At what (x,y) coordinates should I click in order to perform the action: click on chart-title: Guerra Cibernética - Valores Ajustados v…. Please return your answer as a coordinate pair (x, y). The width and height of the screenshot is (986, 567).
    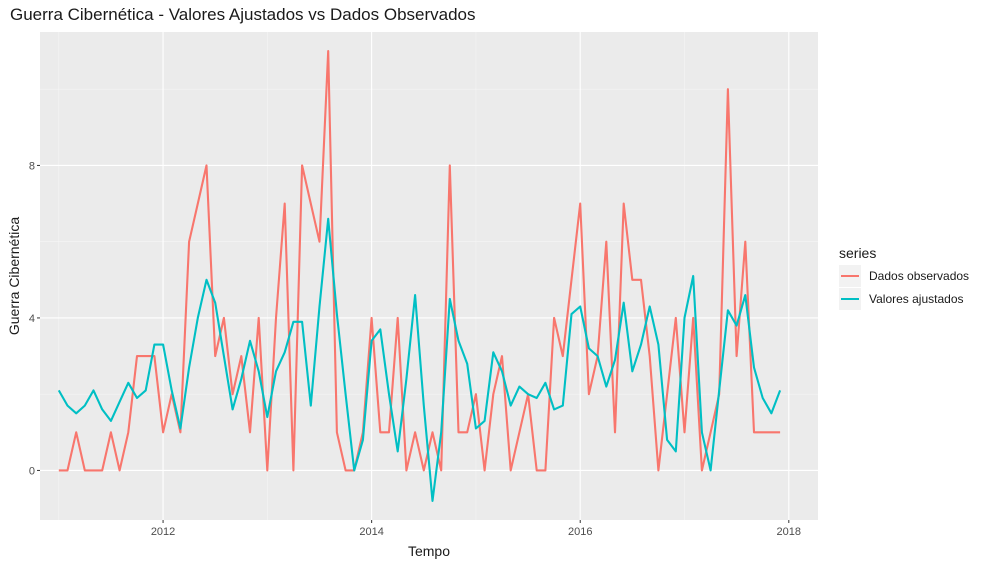
    Looking at the image, I should click on (243, 14).